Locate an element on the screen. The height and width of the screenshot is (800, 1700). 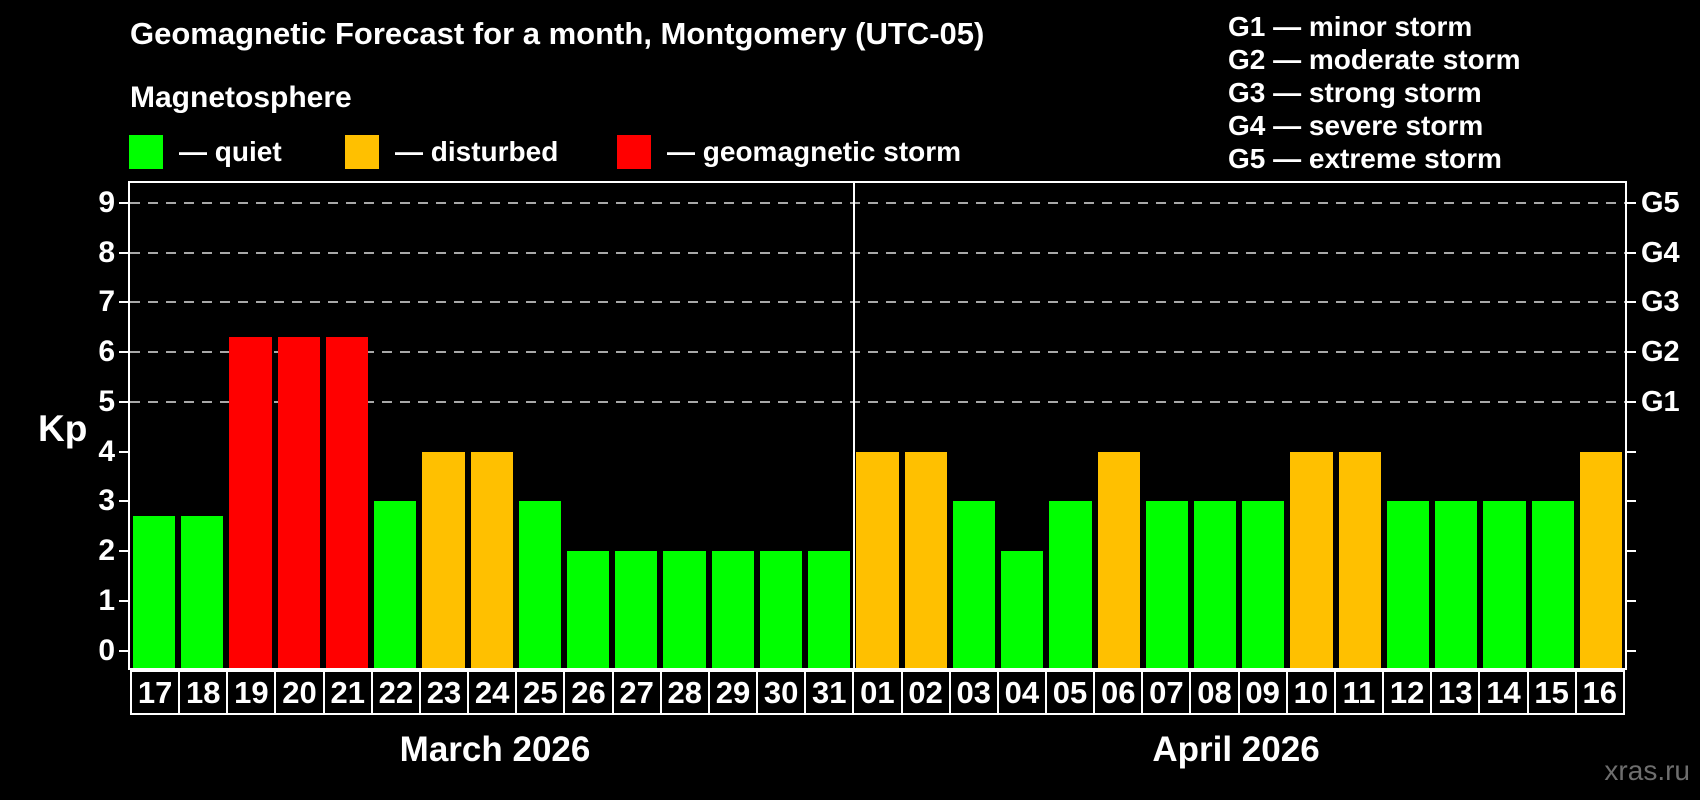
day-cell-01: 01 is located at coordinates (877, 692).